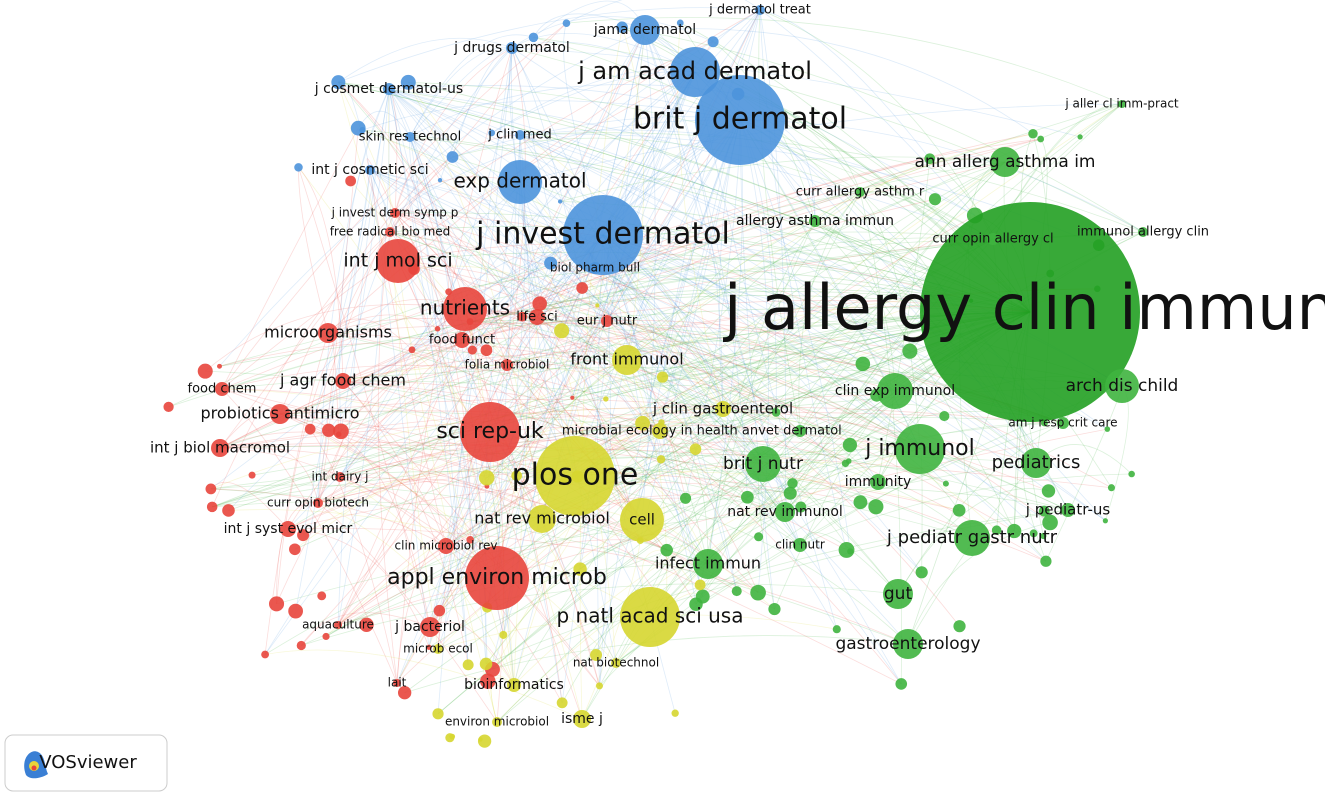 The image size is (1325, 796). What do you see at coordinates (907, 644) in the screenshot?
I see `node-label: gastroenterology` at bounding box center [907, 644].